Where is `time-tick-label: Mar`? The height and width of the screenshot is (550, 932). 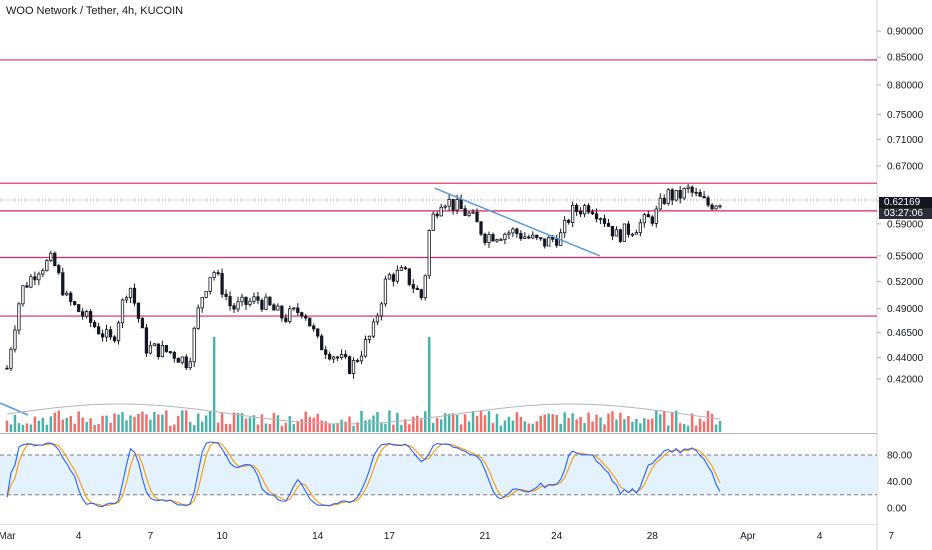
time-tick-label: Mar is located at coordinates (8, 536).